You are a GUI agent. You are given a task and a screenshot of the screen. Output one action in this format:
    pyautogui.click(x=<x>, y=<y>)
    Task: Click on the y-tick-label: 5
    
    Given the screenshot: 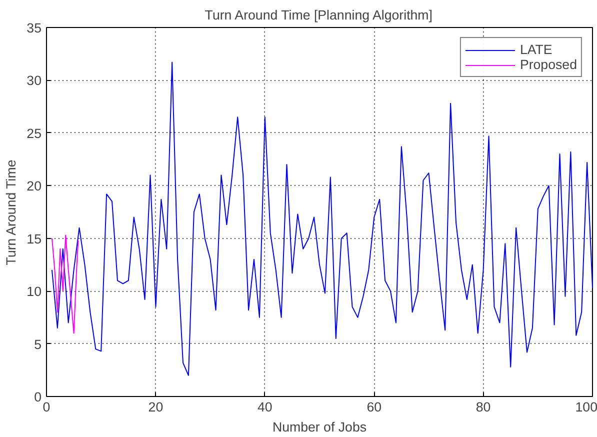 What is the action you would take?
    pyautogui.click(x=38, y=344)
    